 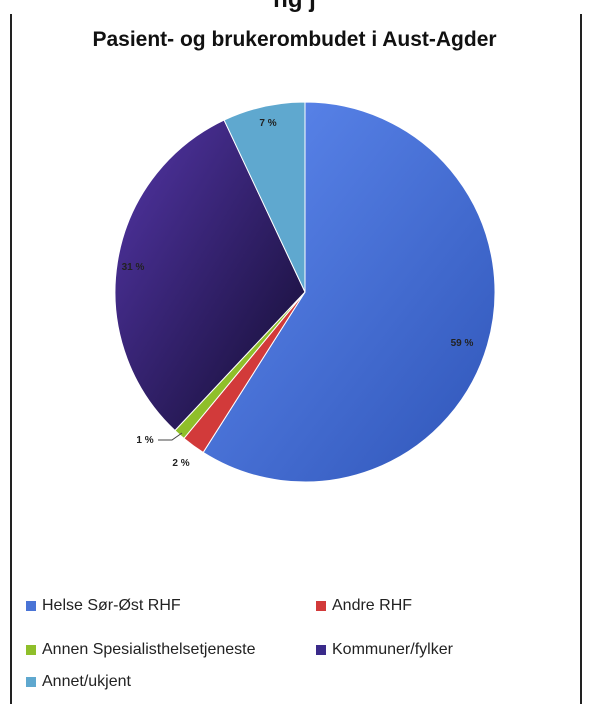 I want to click on legend-label: Kommuner/fylker, so click(x=392, y=649).